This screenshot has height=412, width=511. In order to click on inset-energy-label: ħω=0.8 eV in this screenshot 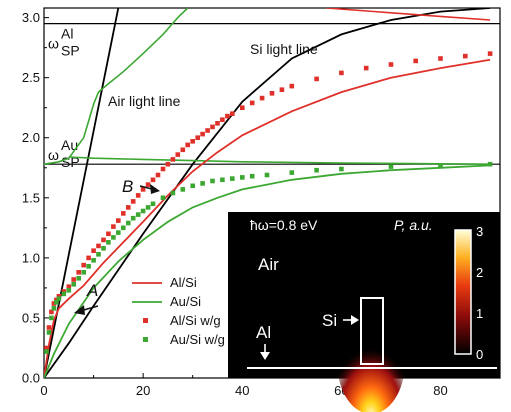, I will do `click(284, 225)`.